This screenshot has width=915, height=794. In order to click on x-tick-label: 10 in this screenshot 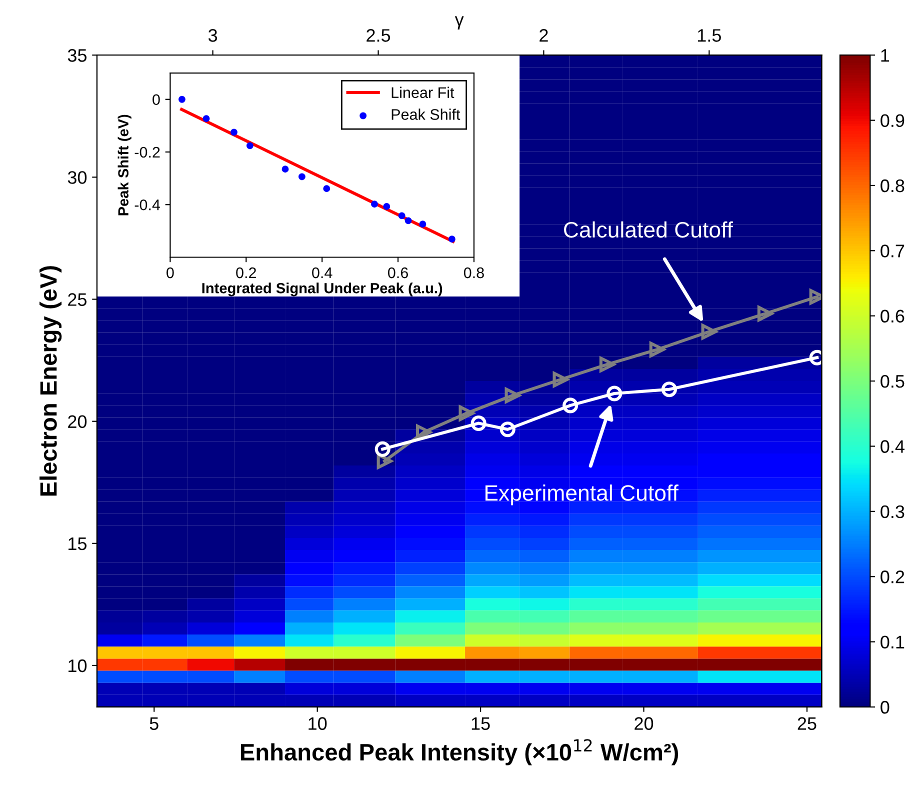, I will do `click(317, 723)`.